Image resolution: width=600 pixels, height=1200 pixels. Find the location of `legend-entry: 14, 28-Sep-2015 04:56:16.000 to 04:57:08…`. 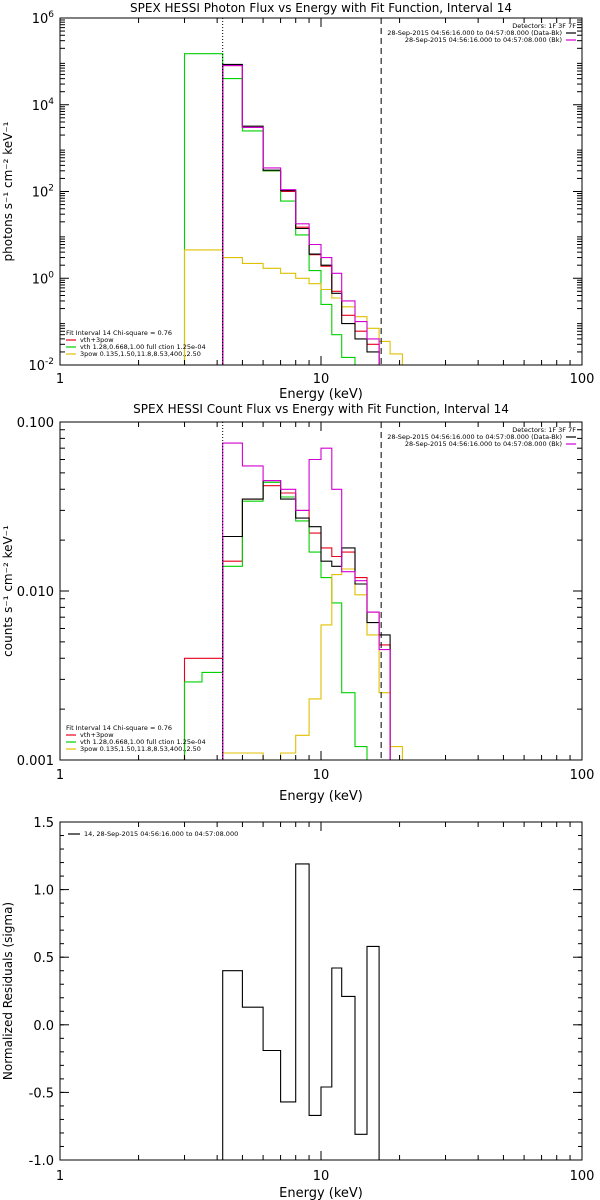

legend-entry: 14, 28-Sep-2015 04:56:16.000 to 04:57:08… is located at coordinates (161, 834).